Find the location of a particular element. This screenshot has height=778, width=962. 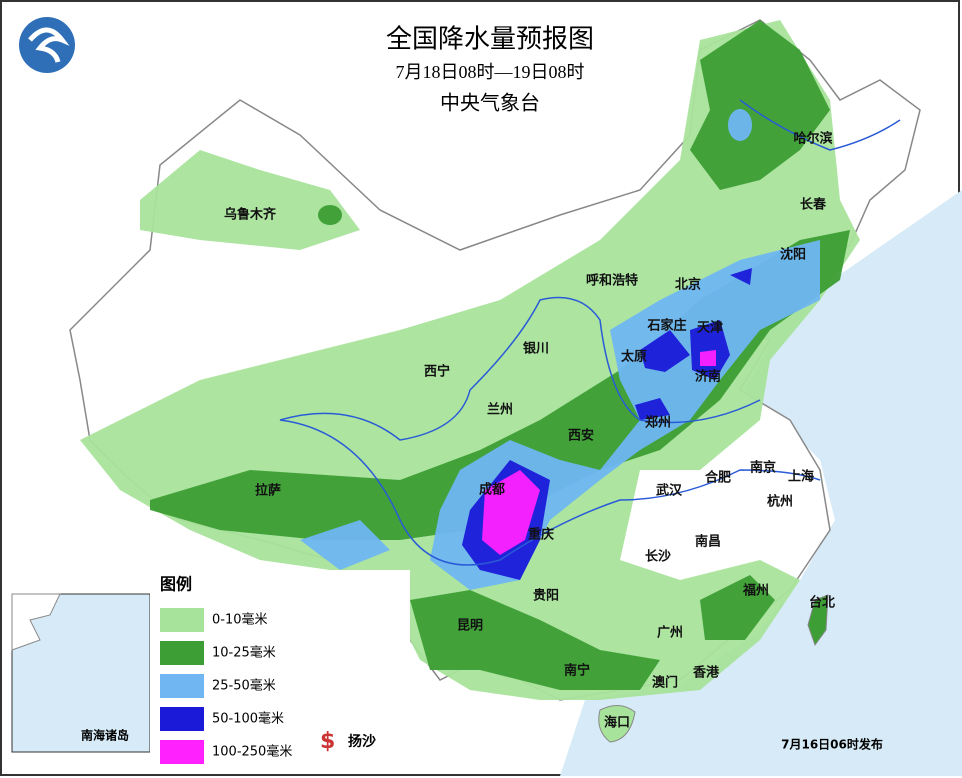

city-label: 福州 is located at coordinates (755, 591).